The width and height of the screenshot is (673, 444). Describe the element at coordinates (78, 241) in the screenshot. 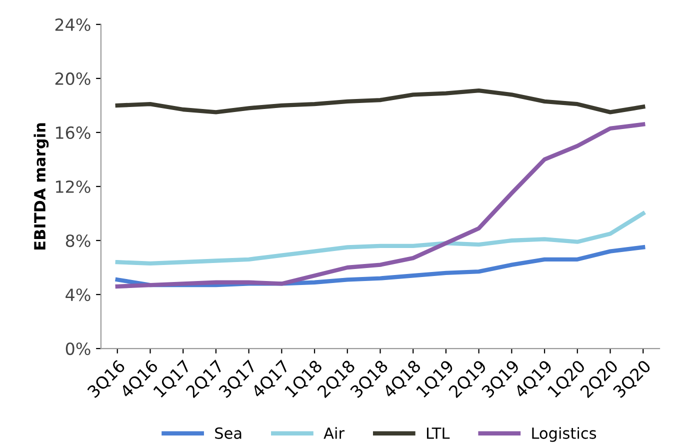

I see `y-tick-label: 8%` at that location.